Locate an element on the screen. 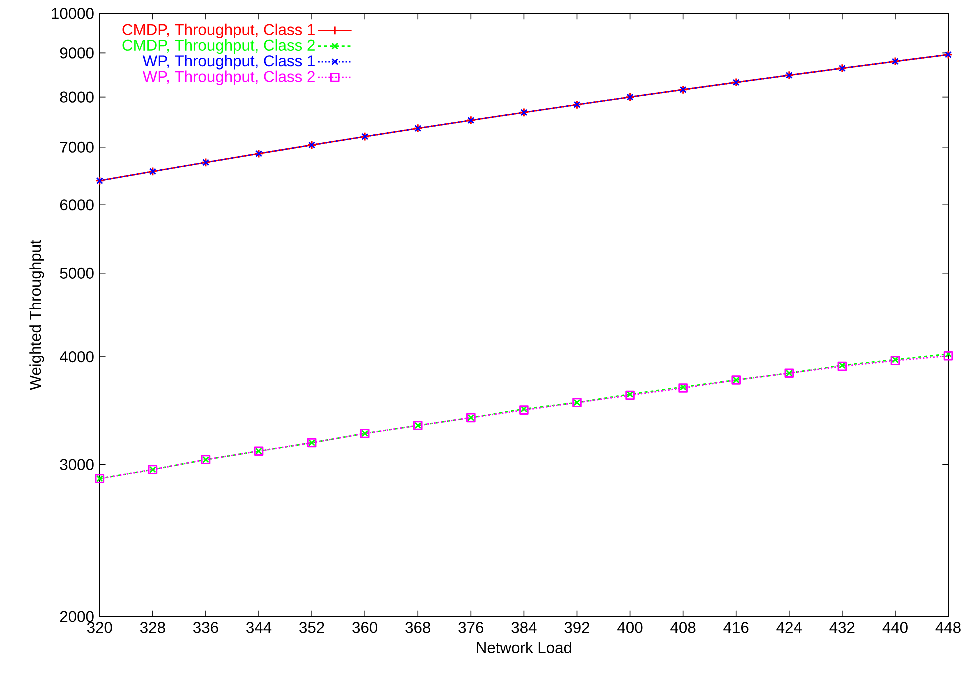  y-tick-label: 3000 is located at coordinates (77, 464).